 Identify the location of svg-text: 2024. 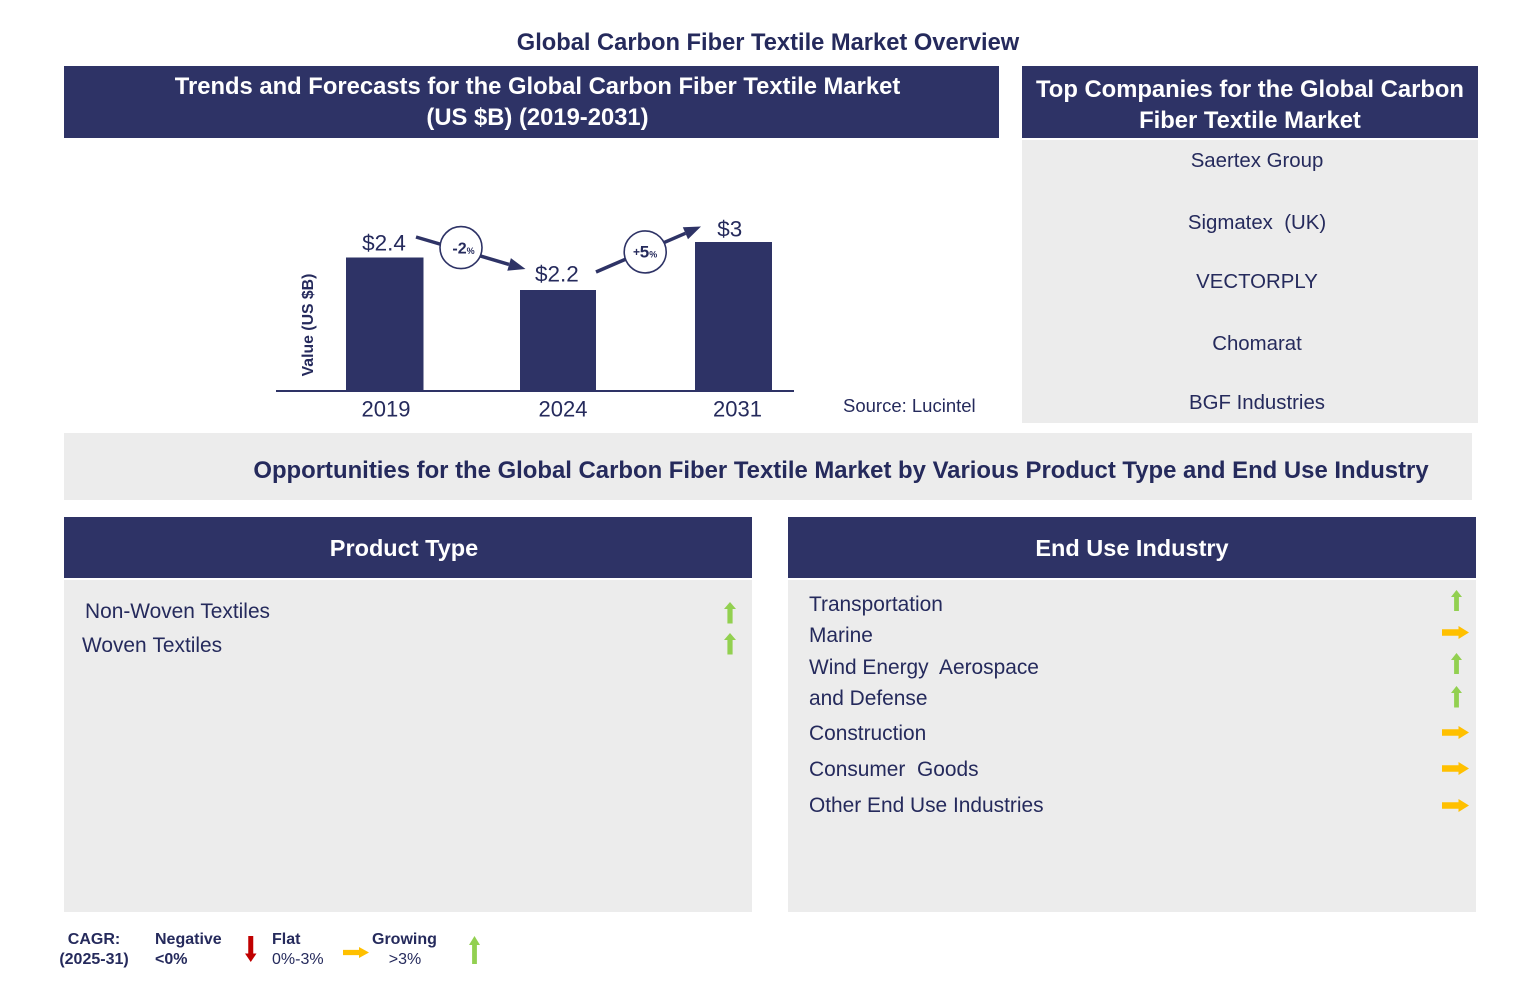
(563, 408).